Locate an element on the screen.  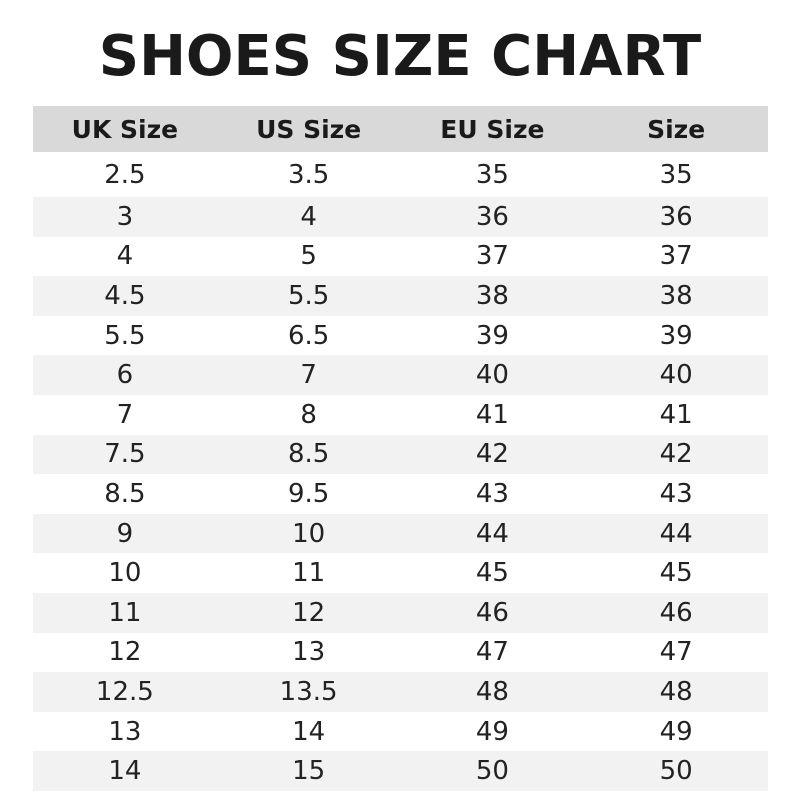
page-title: SHOES SIZE CHART is located at coordinates (400, 56).